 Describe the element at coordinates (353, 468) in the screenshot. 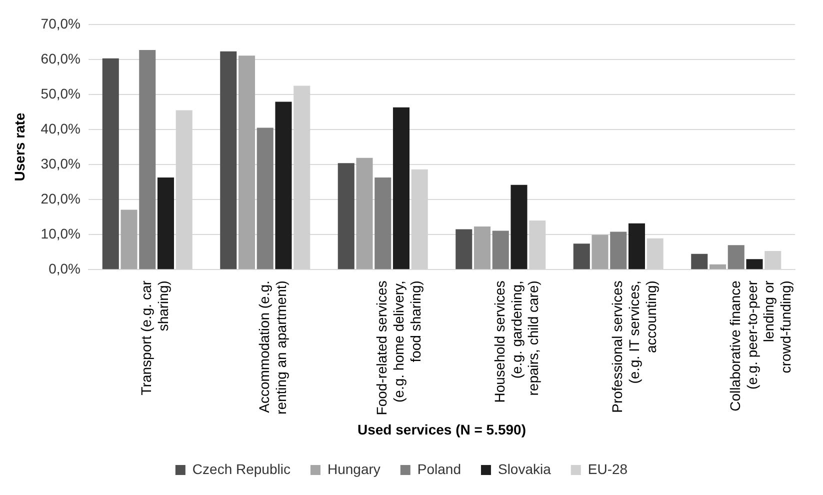

I see `legend-label: Hungary` at that location.